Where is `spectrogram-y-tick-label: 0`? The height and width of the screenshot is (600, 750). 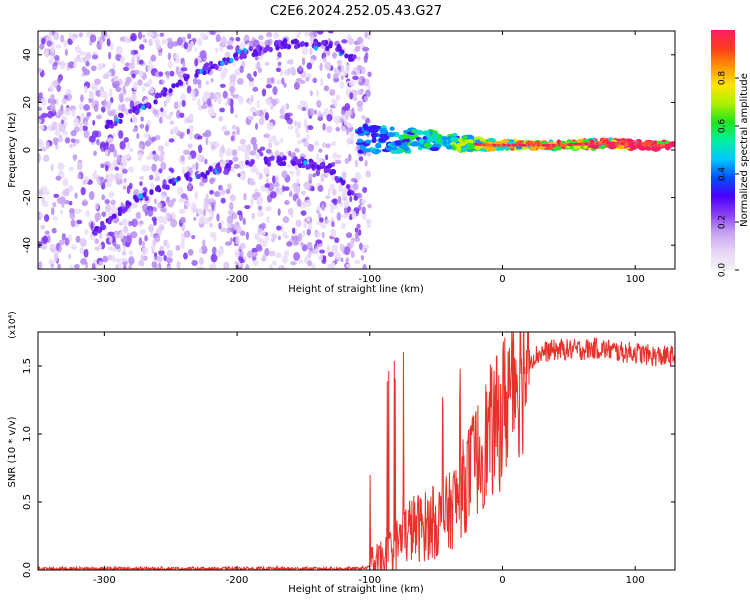 spectrogram-y-tick-label: 0 is located at coordinates (27, 150).